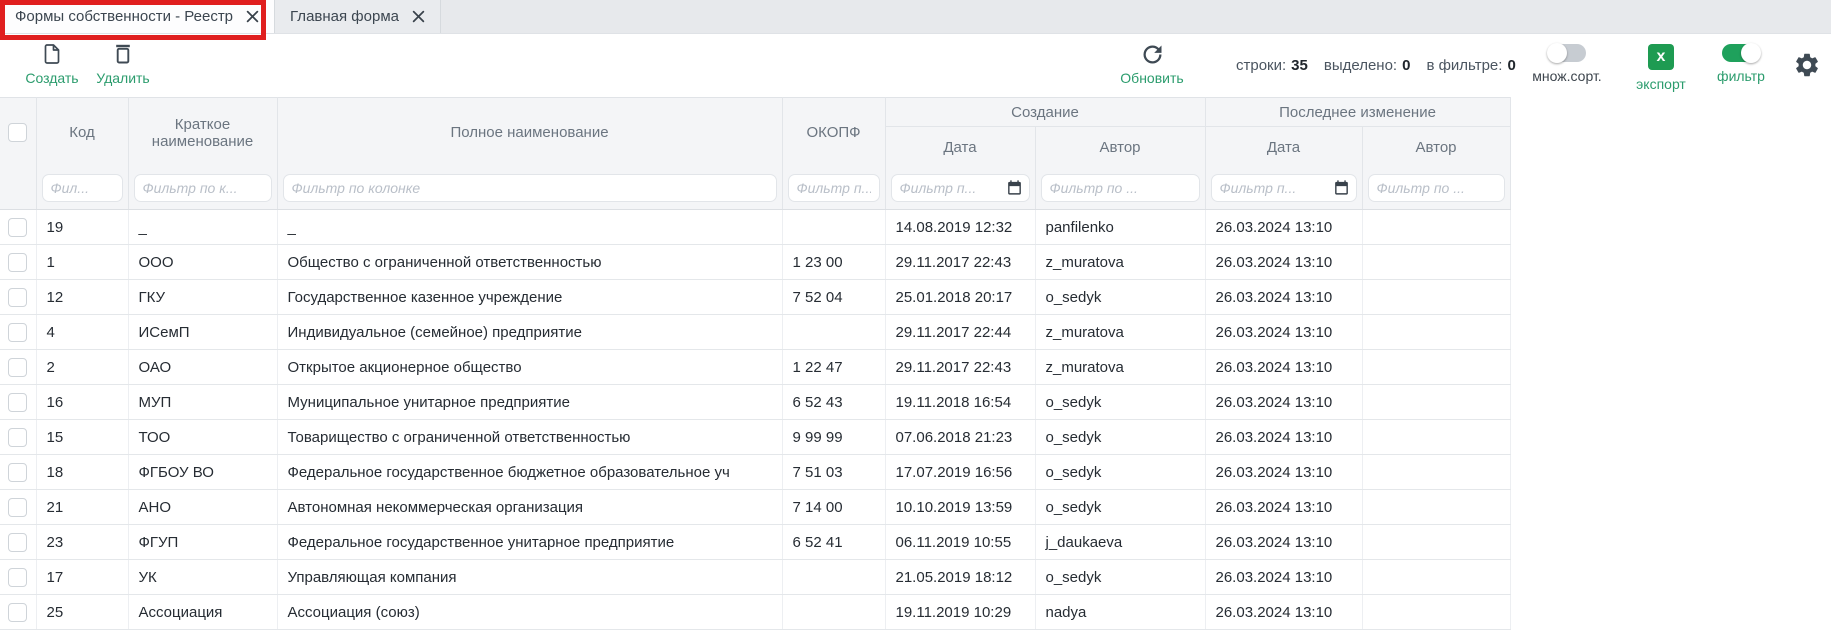  What do you see at coordinates (1567, 63) in the screenshot?
I see `multisort-toggle: множ.сорт.` at bounding box center [1567, 63].